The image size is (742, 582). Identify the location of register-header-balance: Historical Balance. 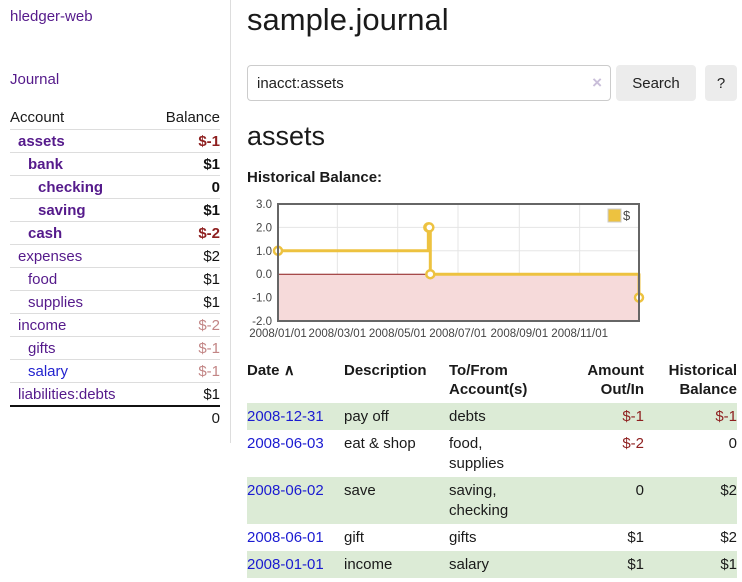
(702, 380).